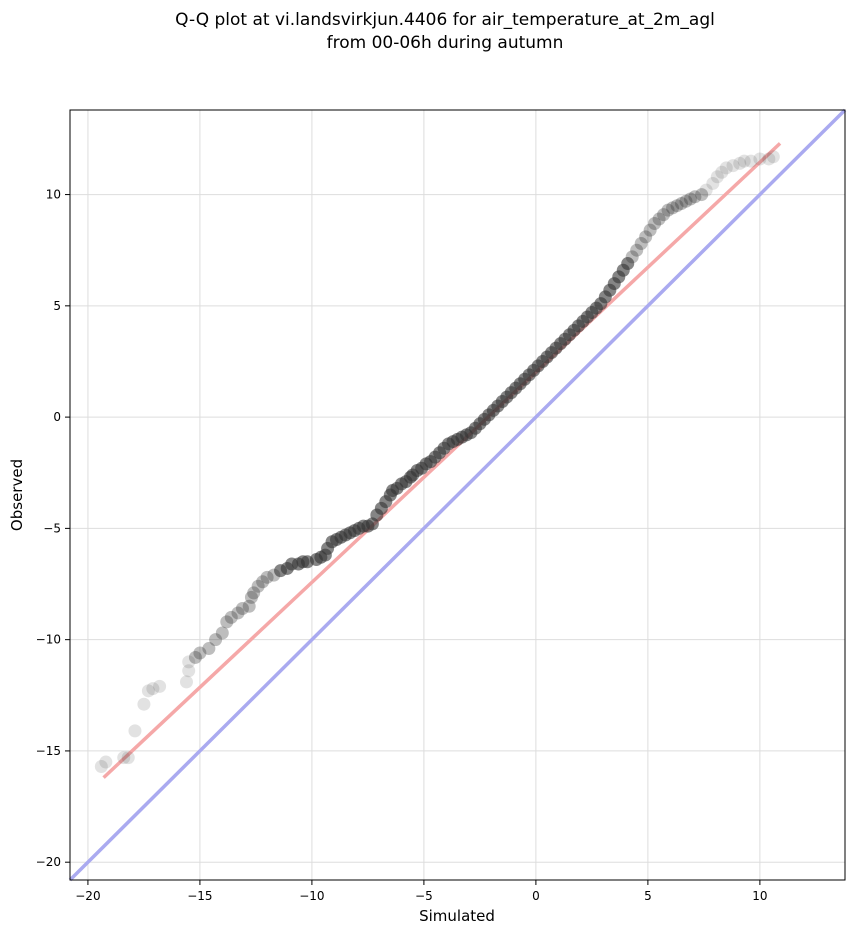 Image resolution: width=854 pixels, height=938 pixels. Describe the element at coordinates (48, 640) in the screenshot. I see `y-tick-label: −10` at that location.